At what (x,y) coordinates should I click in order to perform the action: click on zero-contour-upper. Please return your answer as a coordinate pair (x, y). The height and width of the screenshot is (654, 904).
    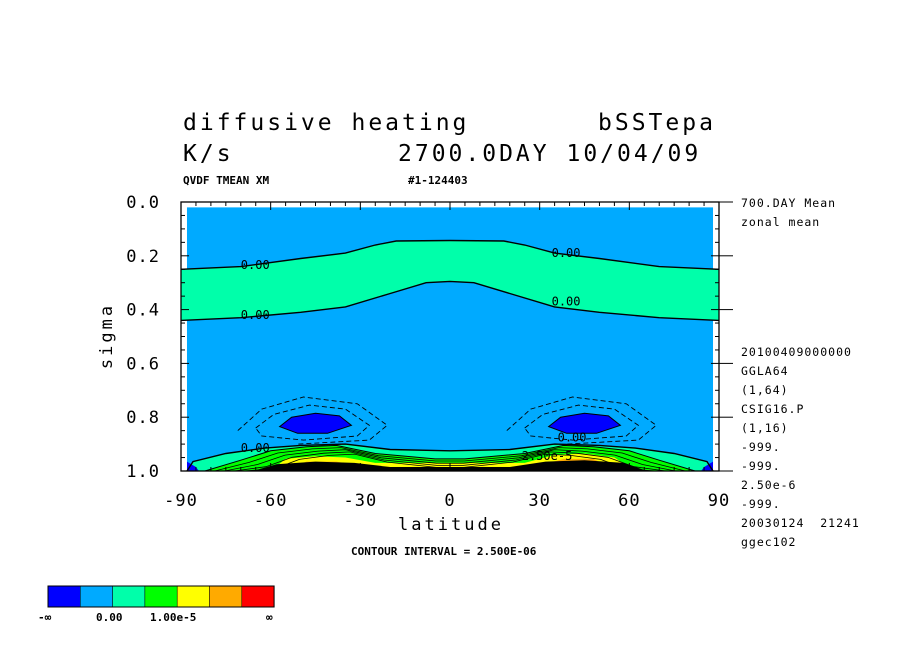
    Looking at the image, I should click on (450, 254).